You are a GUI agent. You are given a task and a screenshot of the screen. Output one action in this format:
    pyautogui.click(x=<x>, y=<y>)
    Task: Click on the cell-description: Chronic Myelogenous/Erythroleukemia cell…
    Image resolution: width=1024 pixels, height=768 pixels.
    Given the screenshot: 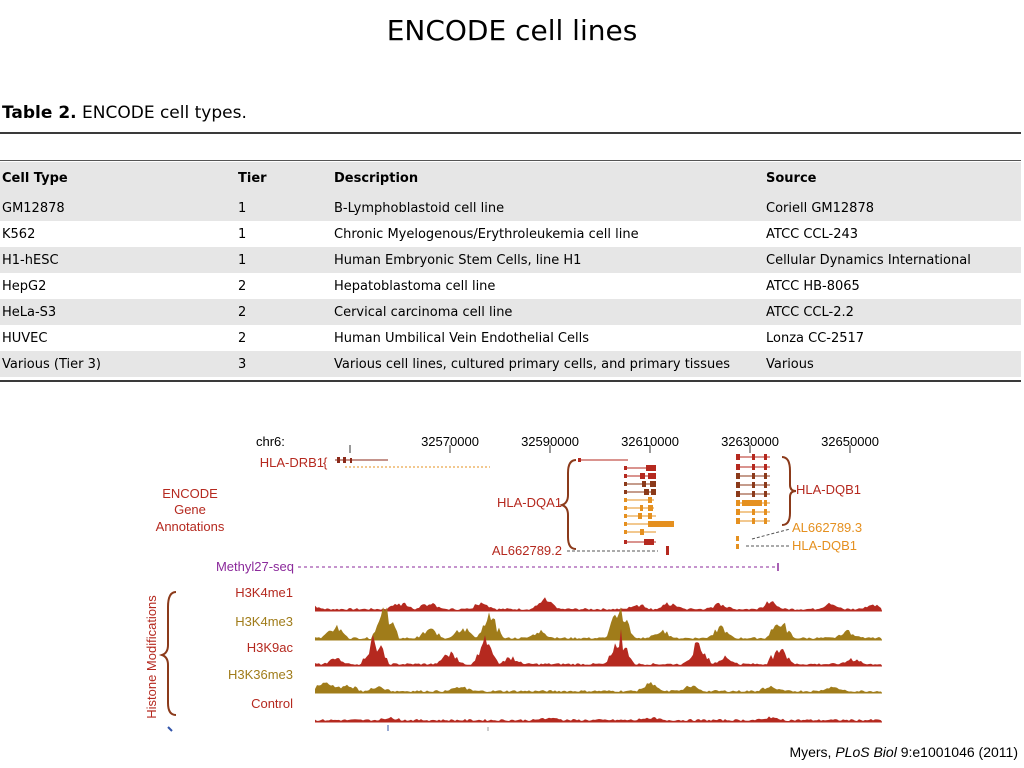 What is the action you would take?
    pyautogui.click(x=486, y=234)
    